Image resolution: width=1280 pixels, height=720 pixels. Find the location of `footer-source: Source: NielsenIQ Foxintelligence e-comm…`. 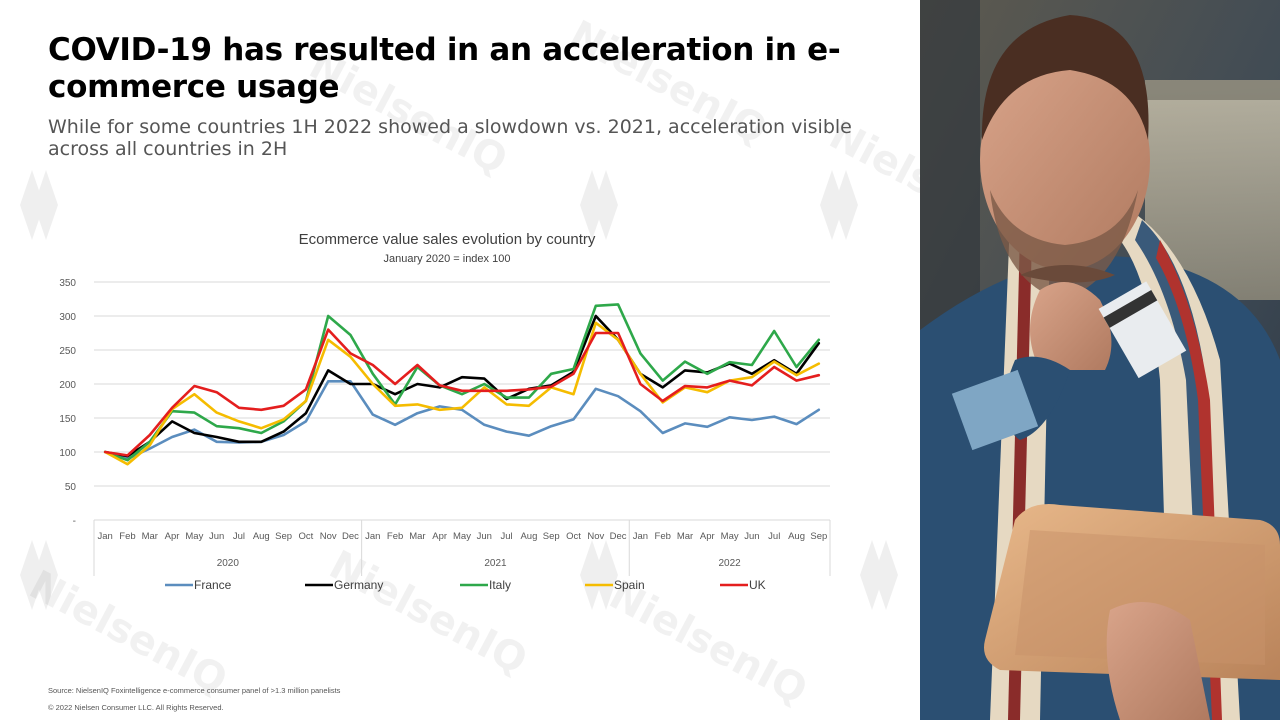

footer-source: Source: NielsenIQ Foxintelligence e-comm… is located at coordinates (194, 690).